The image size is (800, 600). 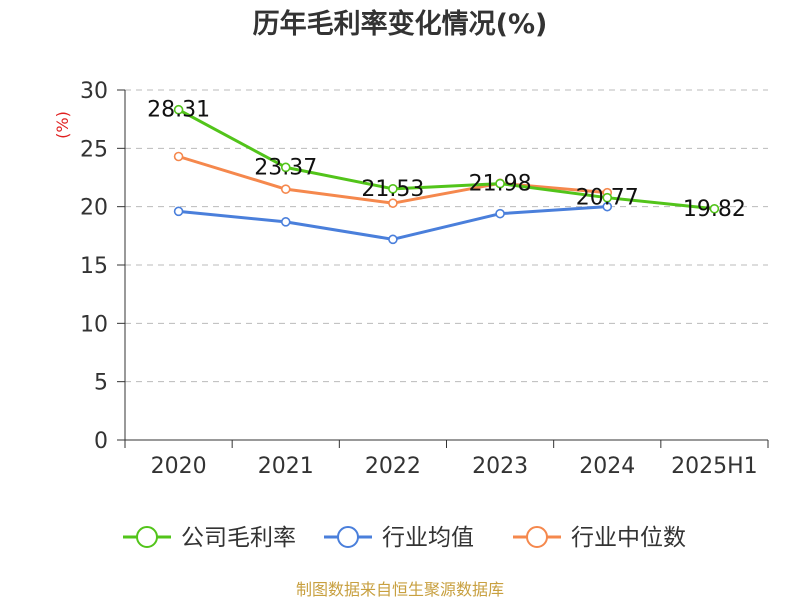 I want to click on legend: 公司毛利率 行业均值 行业中位数, so click(x=404, y=538).